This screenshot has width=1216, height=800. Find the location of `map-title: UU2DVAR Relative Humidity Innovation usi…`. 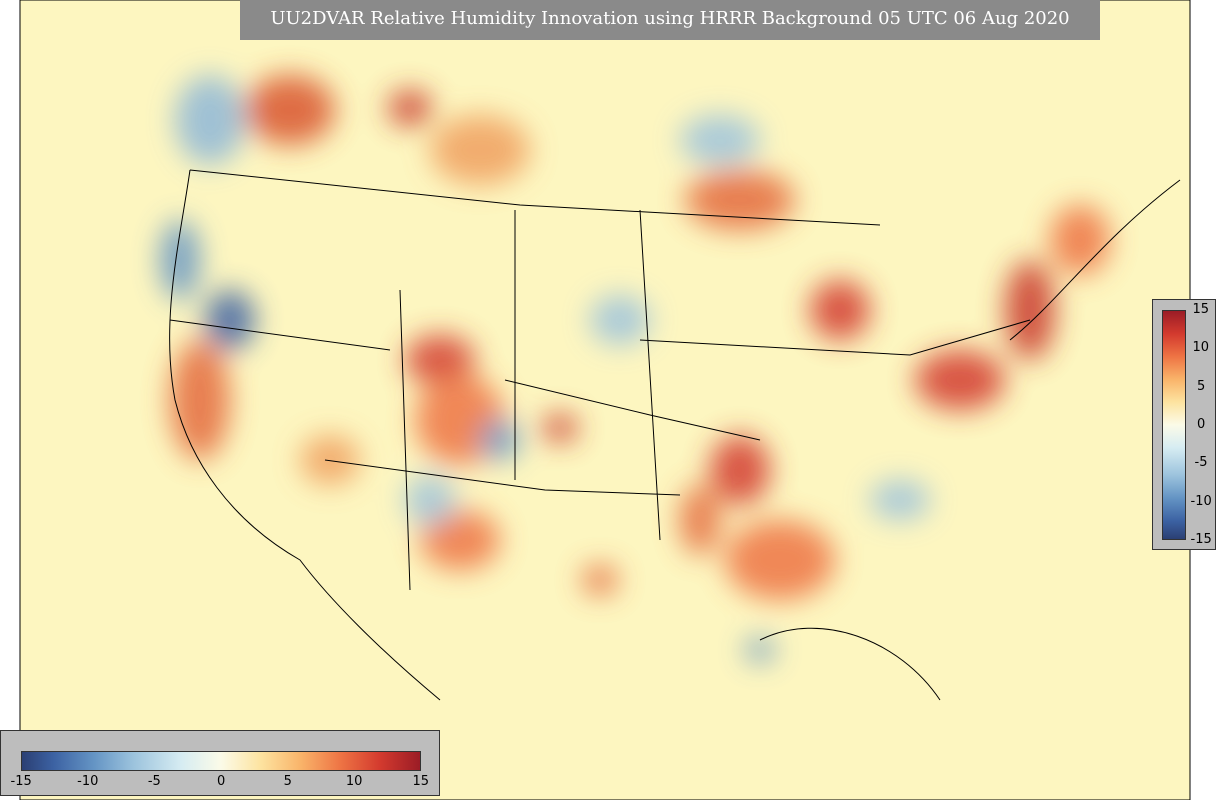

map-title: UU2DVAR Relative Humidity Innovation usi… is located at coordinates (670, 20).